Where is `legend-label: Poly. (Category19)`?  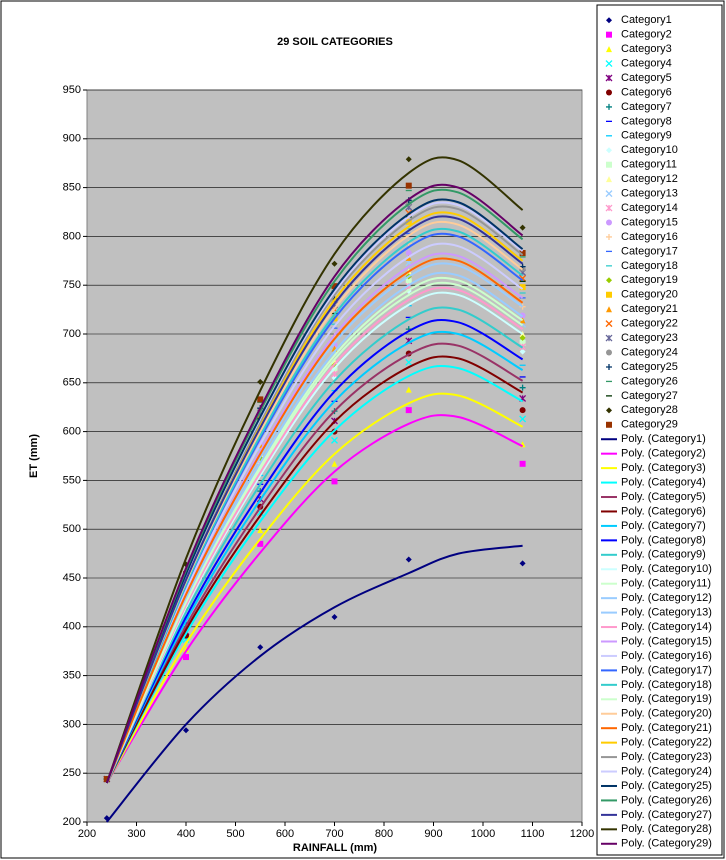 legend-label: Poly. (Category19) is located at coordinates (666, 699).